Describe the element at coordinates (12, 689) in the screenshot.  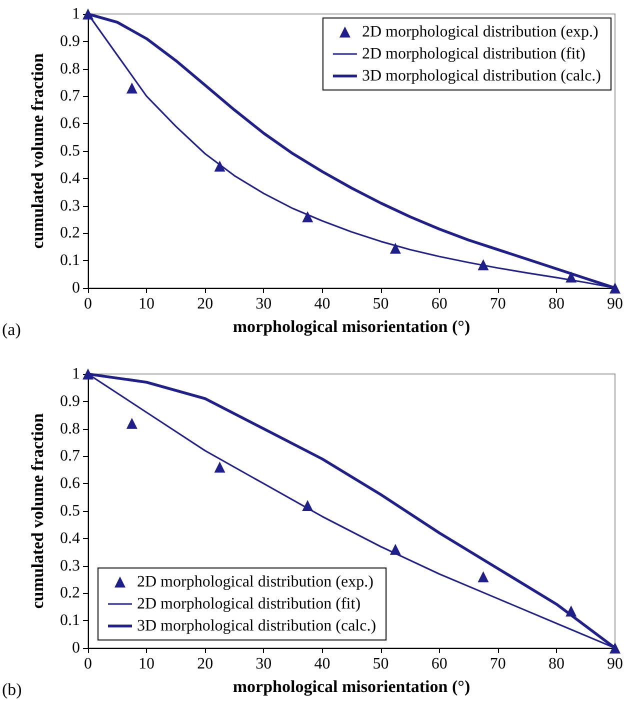
I see `text: (b)` at that location.